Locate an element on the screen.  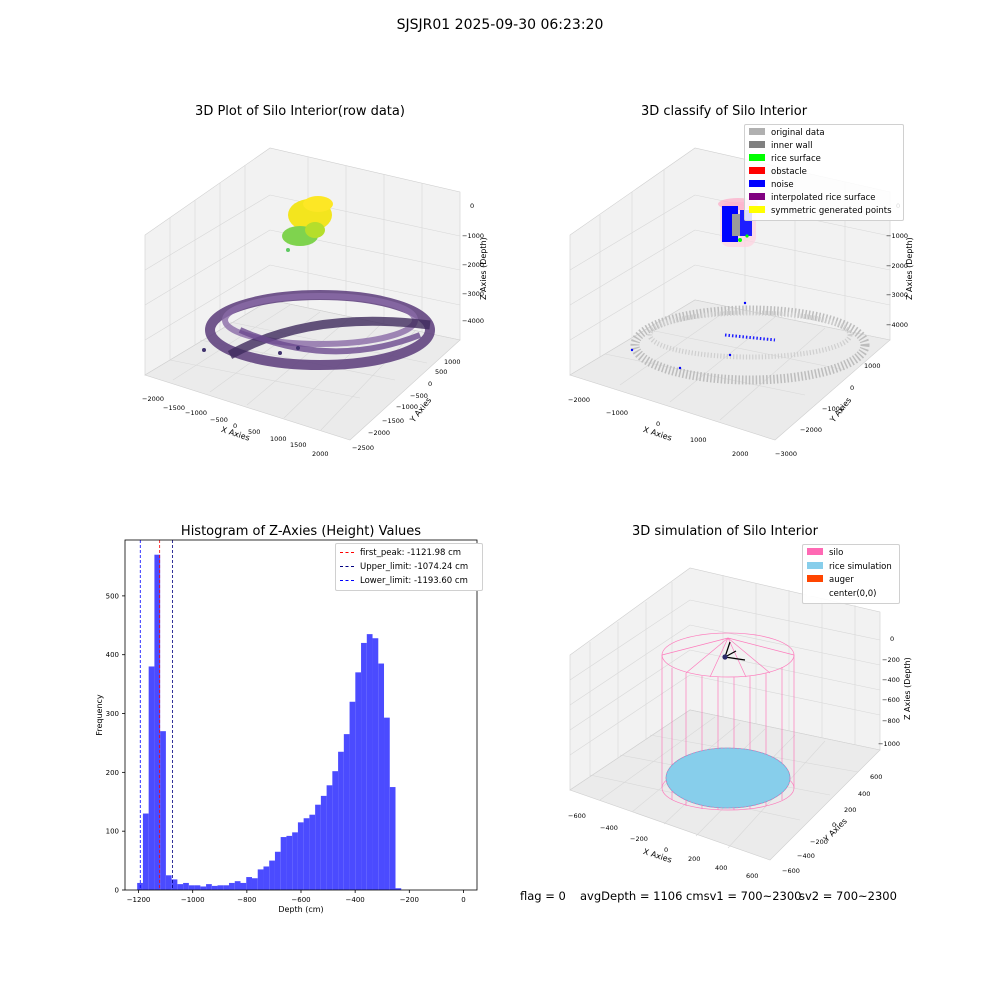
legend-entry-rice-simulation: rice simulation is located at coordinates (851, 568).